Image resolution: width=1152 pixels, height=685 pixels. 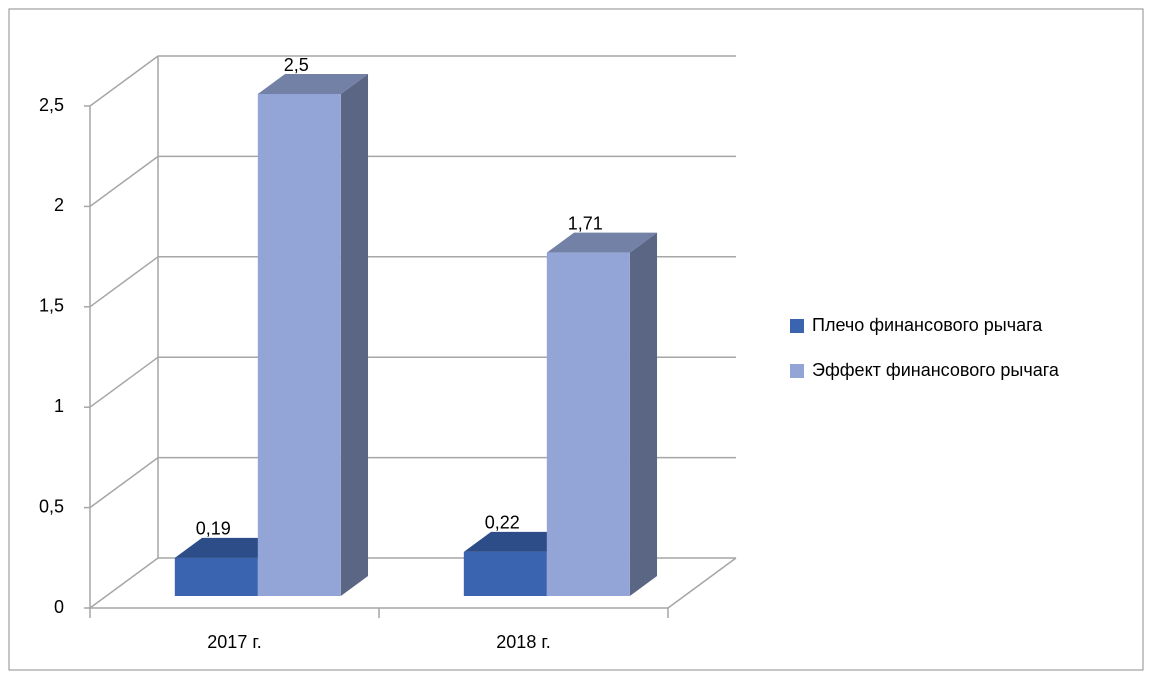 What do you see at coordinates (523, 642) in the screenshot?
I see `x-tick-label: 2018 г.` at bounding box center [523, 642].